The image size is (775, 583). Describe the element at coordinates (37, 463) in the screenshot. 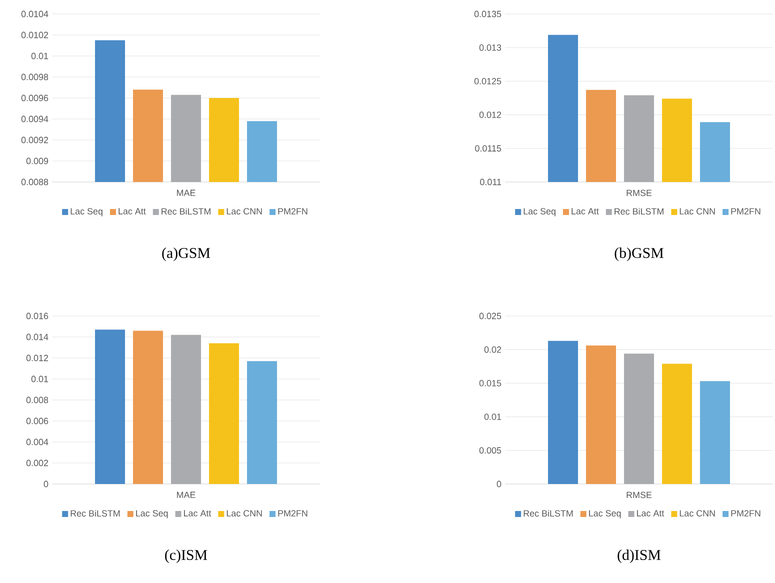

I see `y-tick-label: 0.002` at that location.